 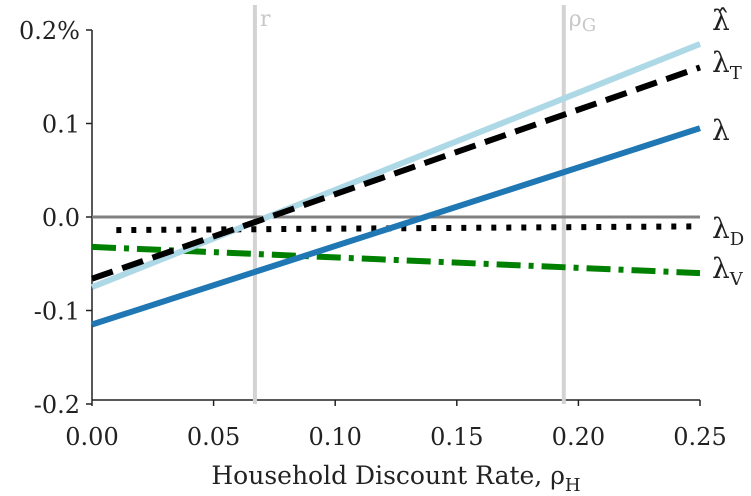 What do you see at coordinates (57, 312) in the screenshot?
I see `y-tick-label: -0.1` at bounding box center [57, 312].